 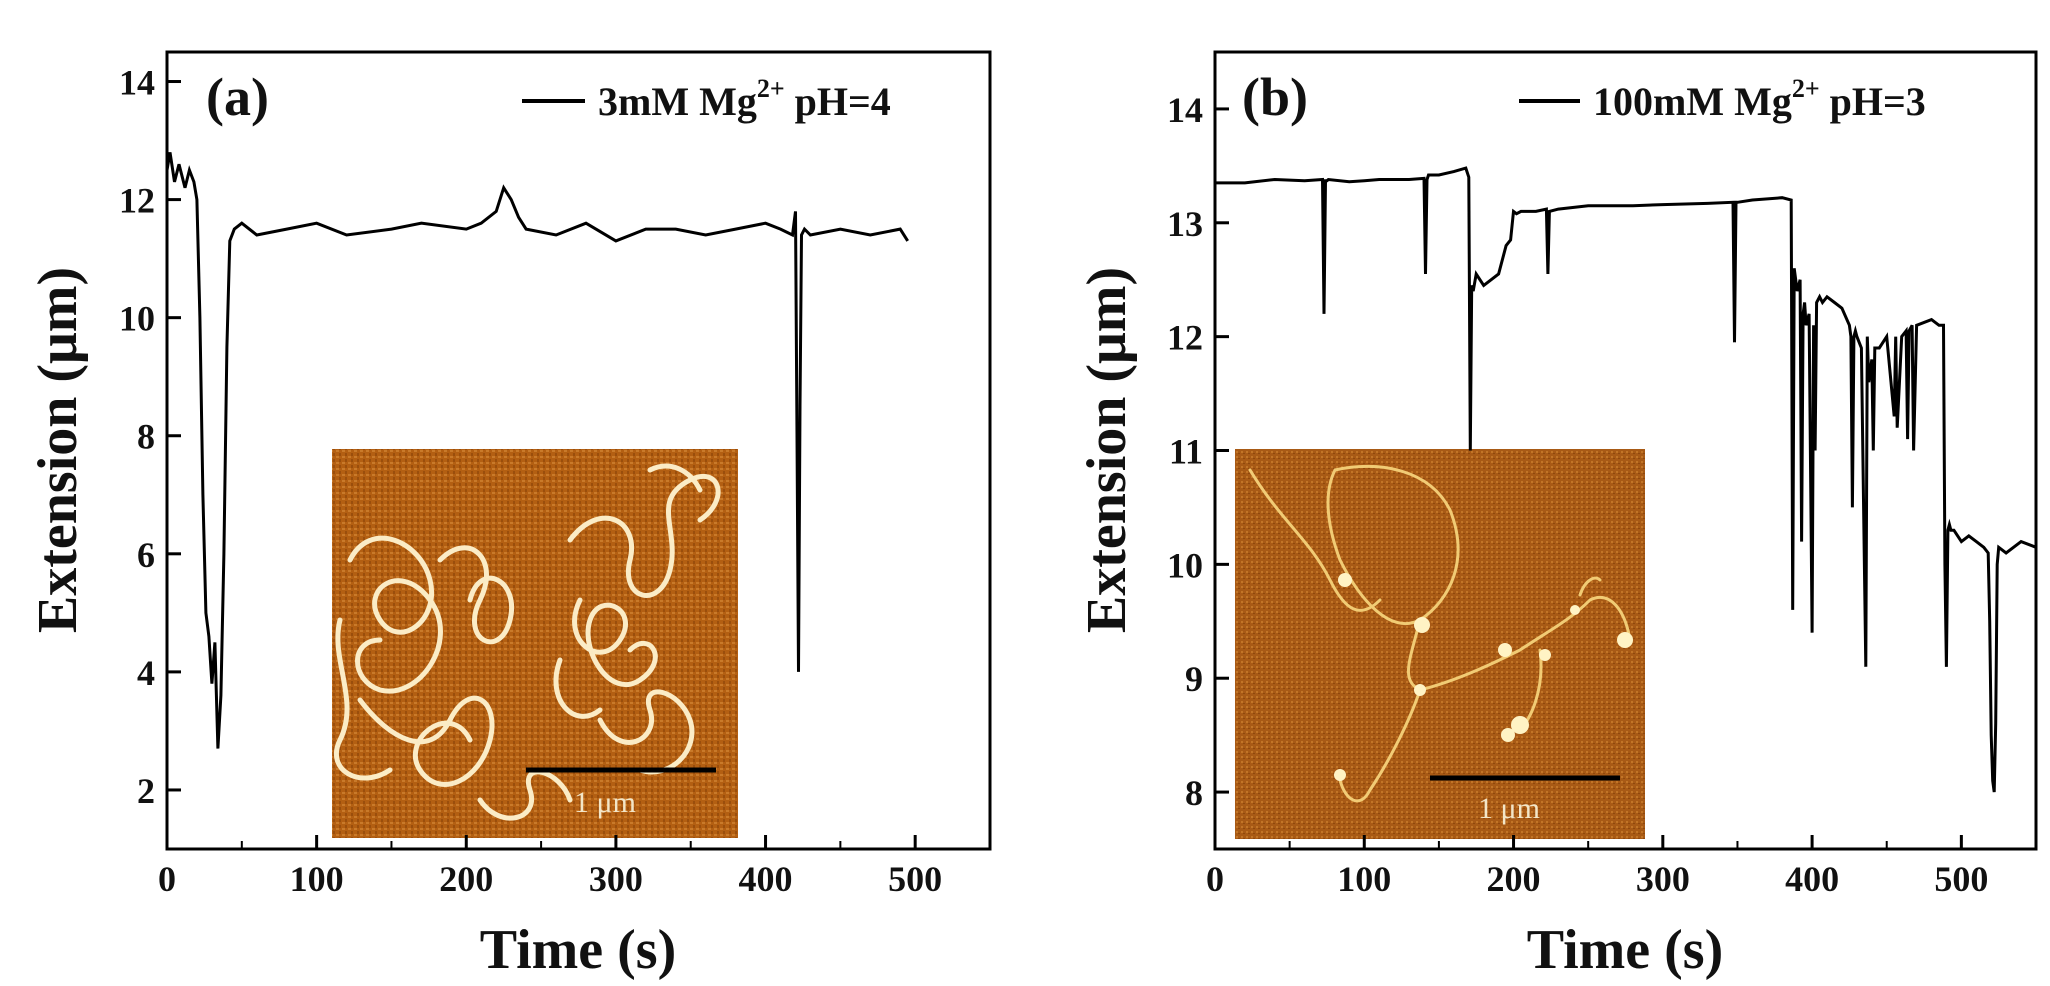 I want to click on panel-b-ytick-label: 8, so click(x=1194, y=793).